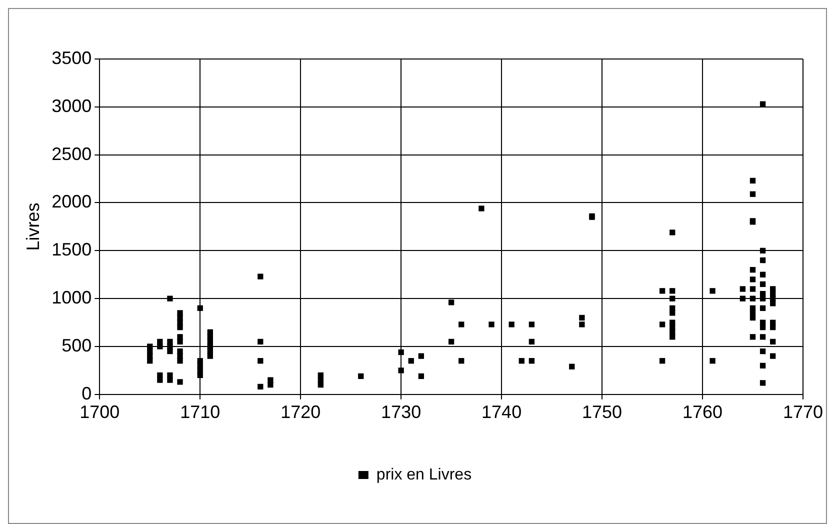 The height and width of the screenshot is (524, 835). Describe the element at coordinates (32, 226) in the screenshot. I see `y-axis-title: Livres` at that location.